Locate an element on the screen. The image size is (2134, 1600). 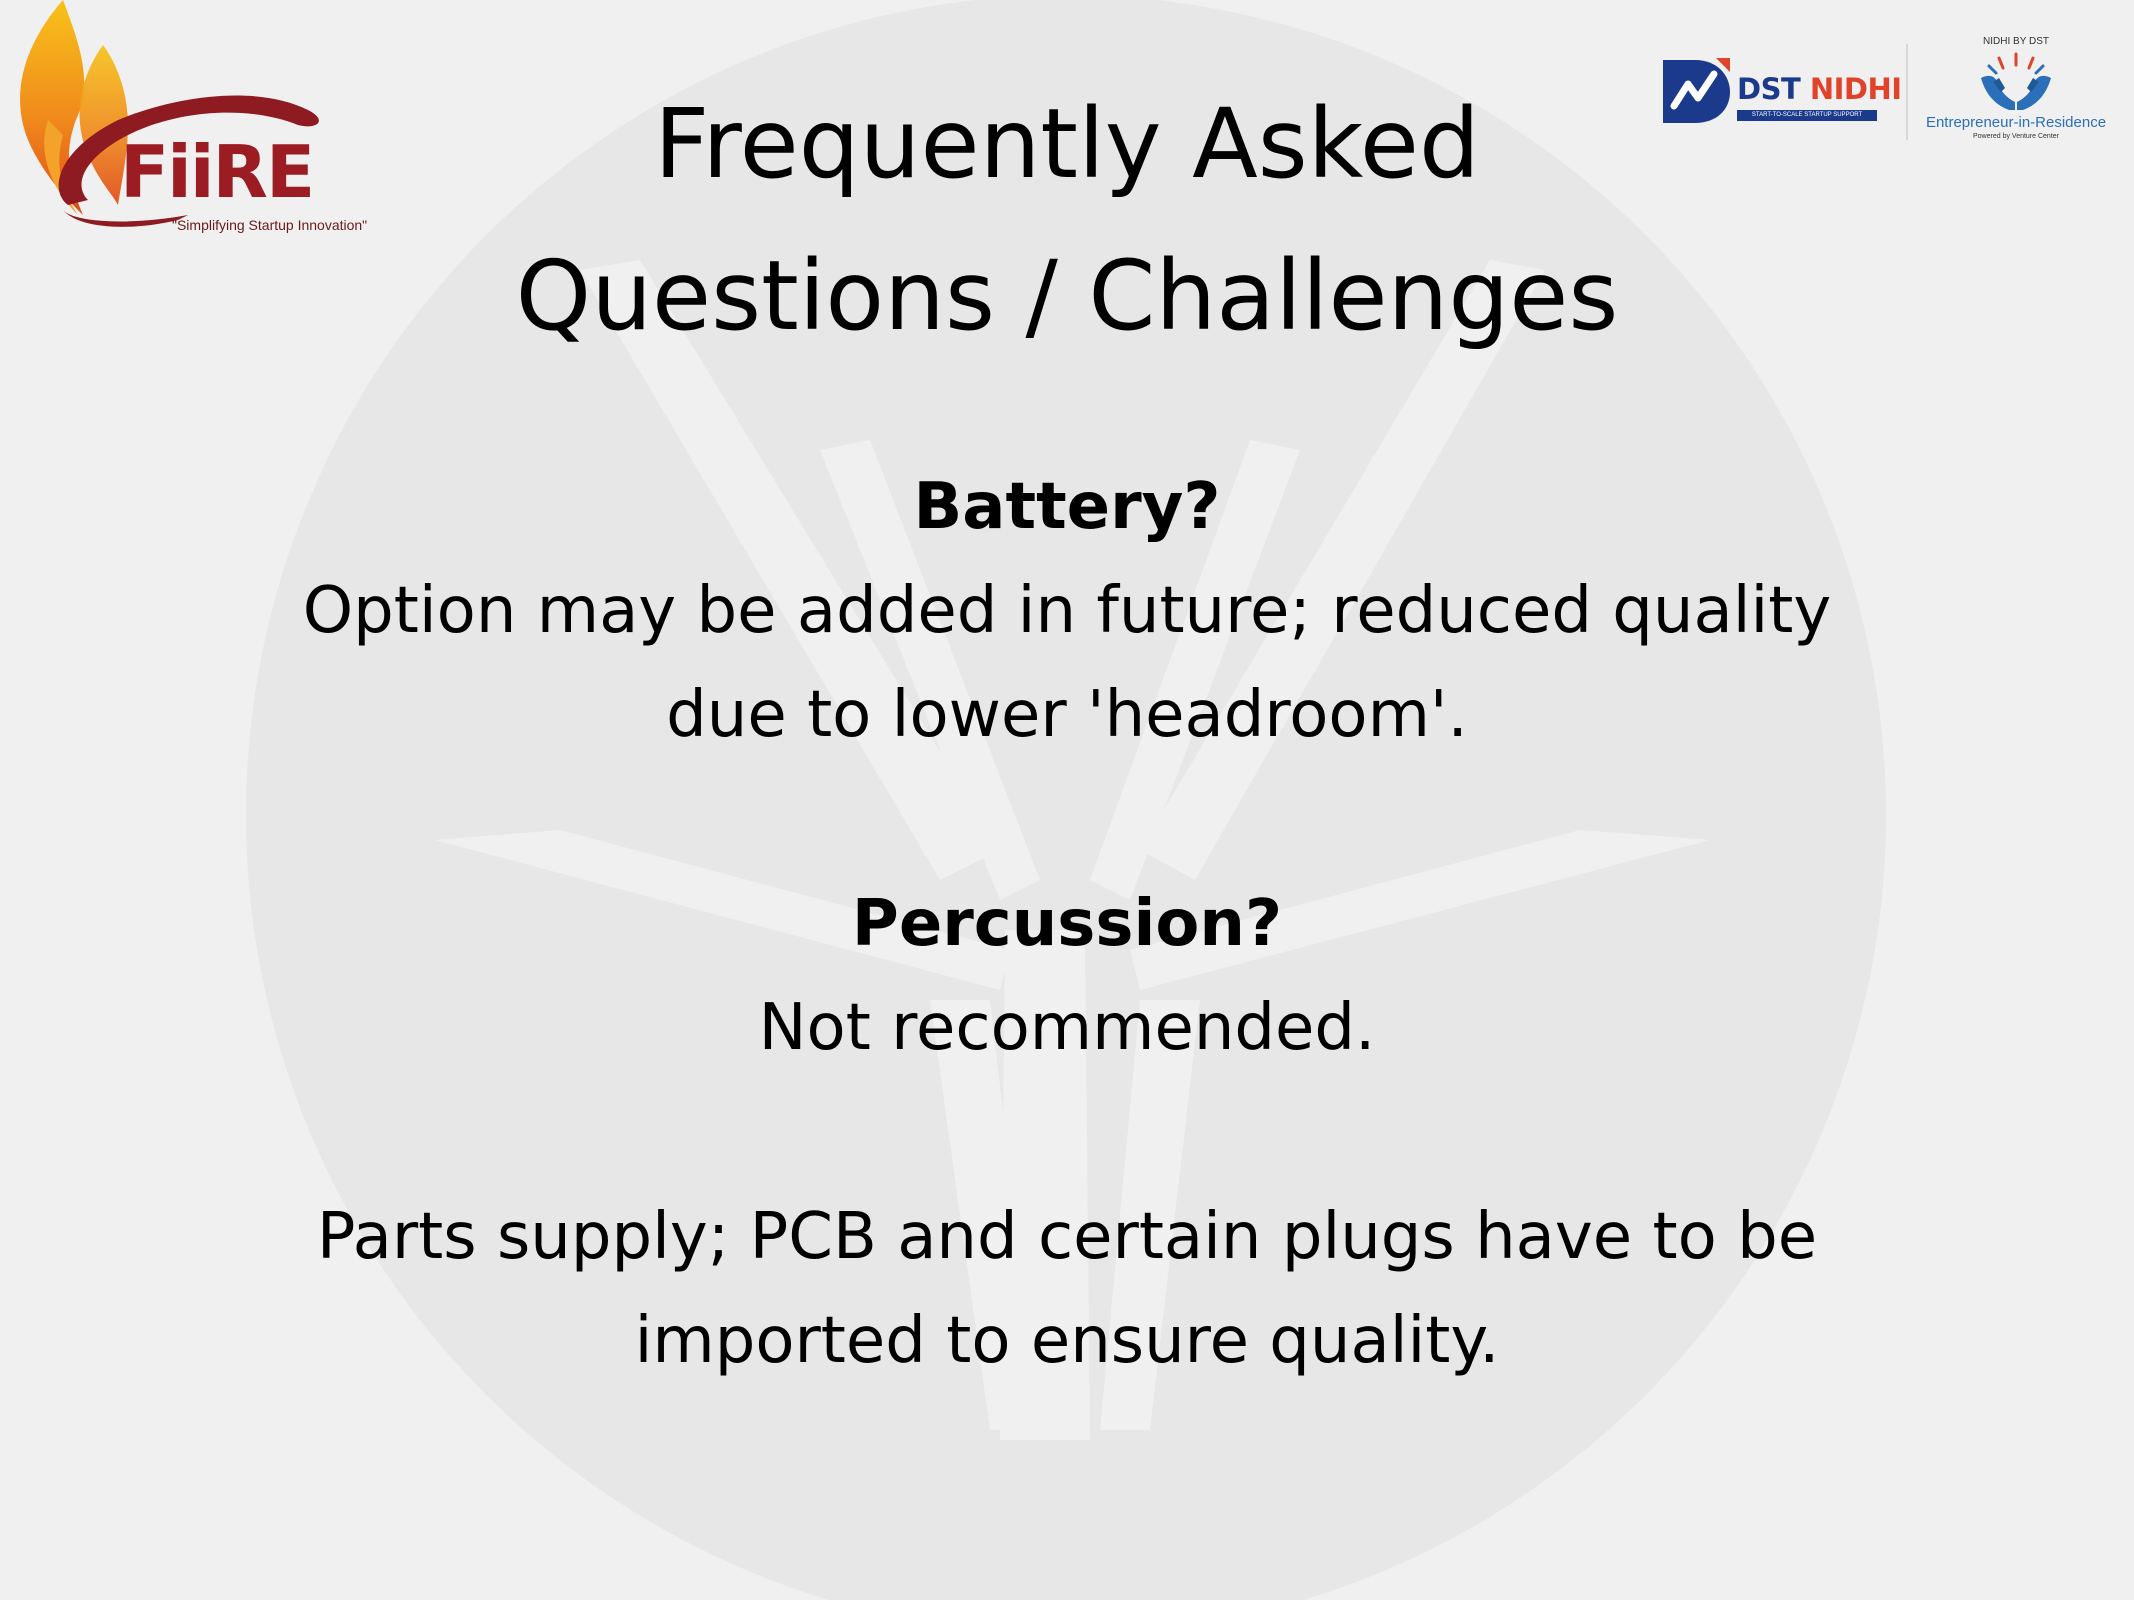
hands-logo-icon is located at coordinates (2016, 81).